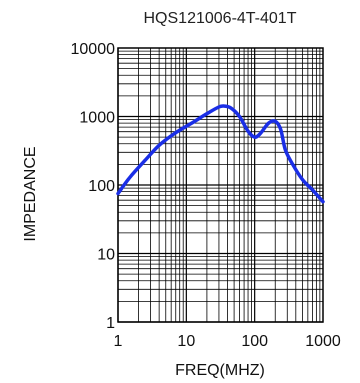 The height and width of the screenshot is (383, 360). I want to click on x-tick-label: 10, so click(186, 341).